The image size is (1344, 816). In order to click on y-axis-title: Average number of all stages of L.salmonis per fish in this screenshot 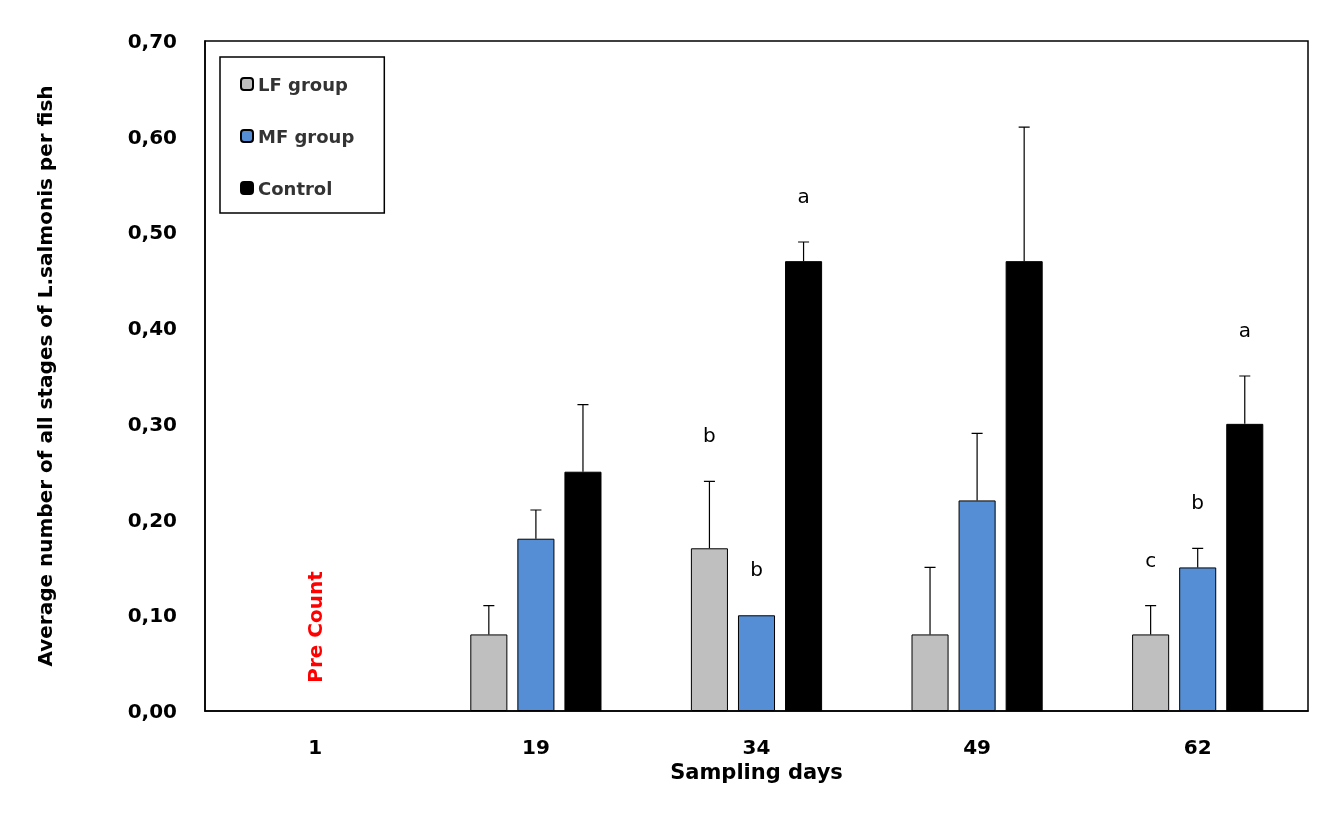, I will do `click(45, 376)`.